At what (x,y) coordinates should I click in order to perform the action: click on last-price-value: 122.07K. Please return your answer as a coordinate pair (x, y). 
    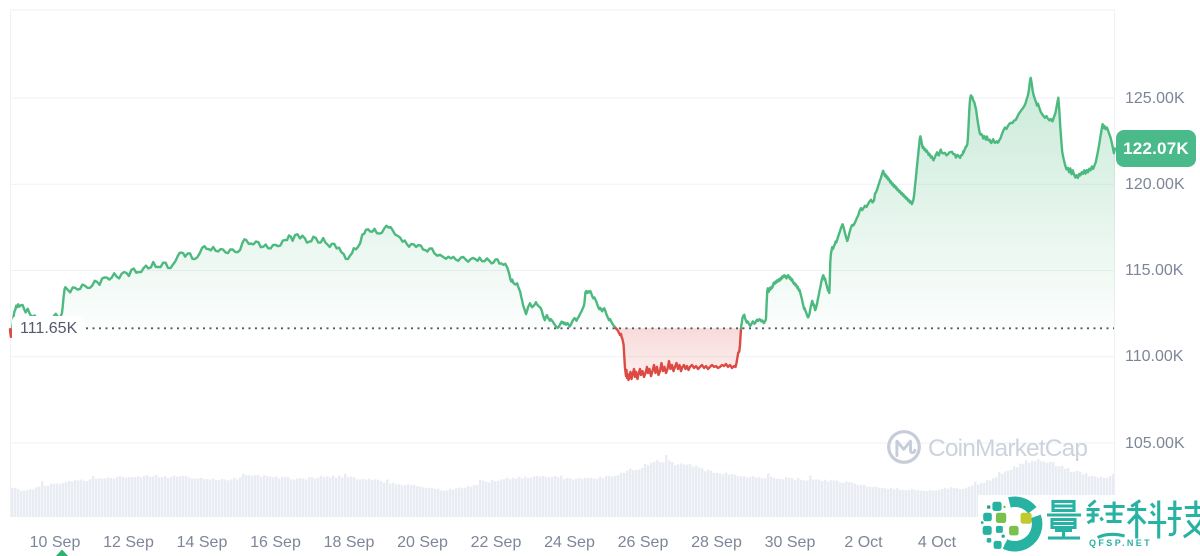
    Looking at the image, I should click on (1156, 148).